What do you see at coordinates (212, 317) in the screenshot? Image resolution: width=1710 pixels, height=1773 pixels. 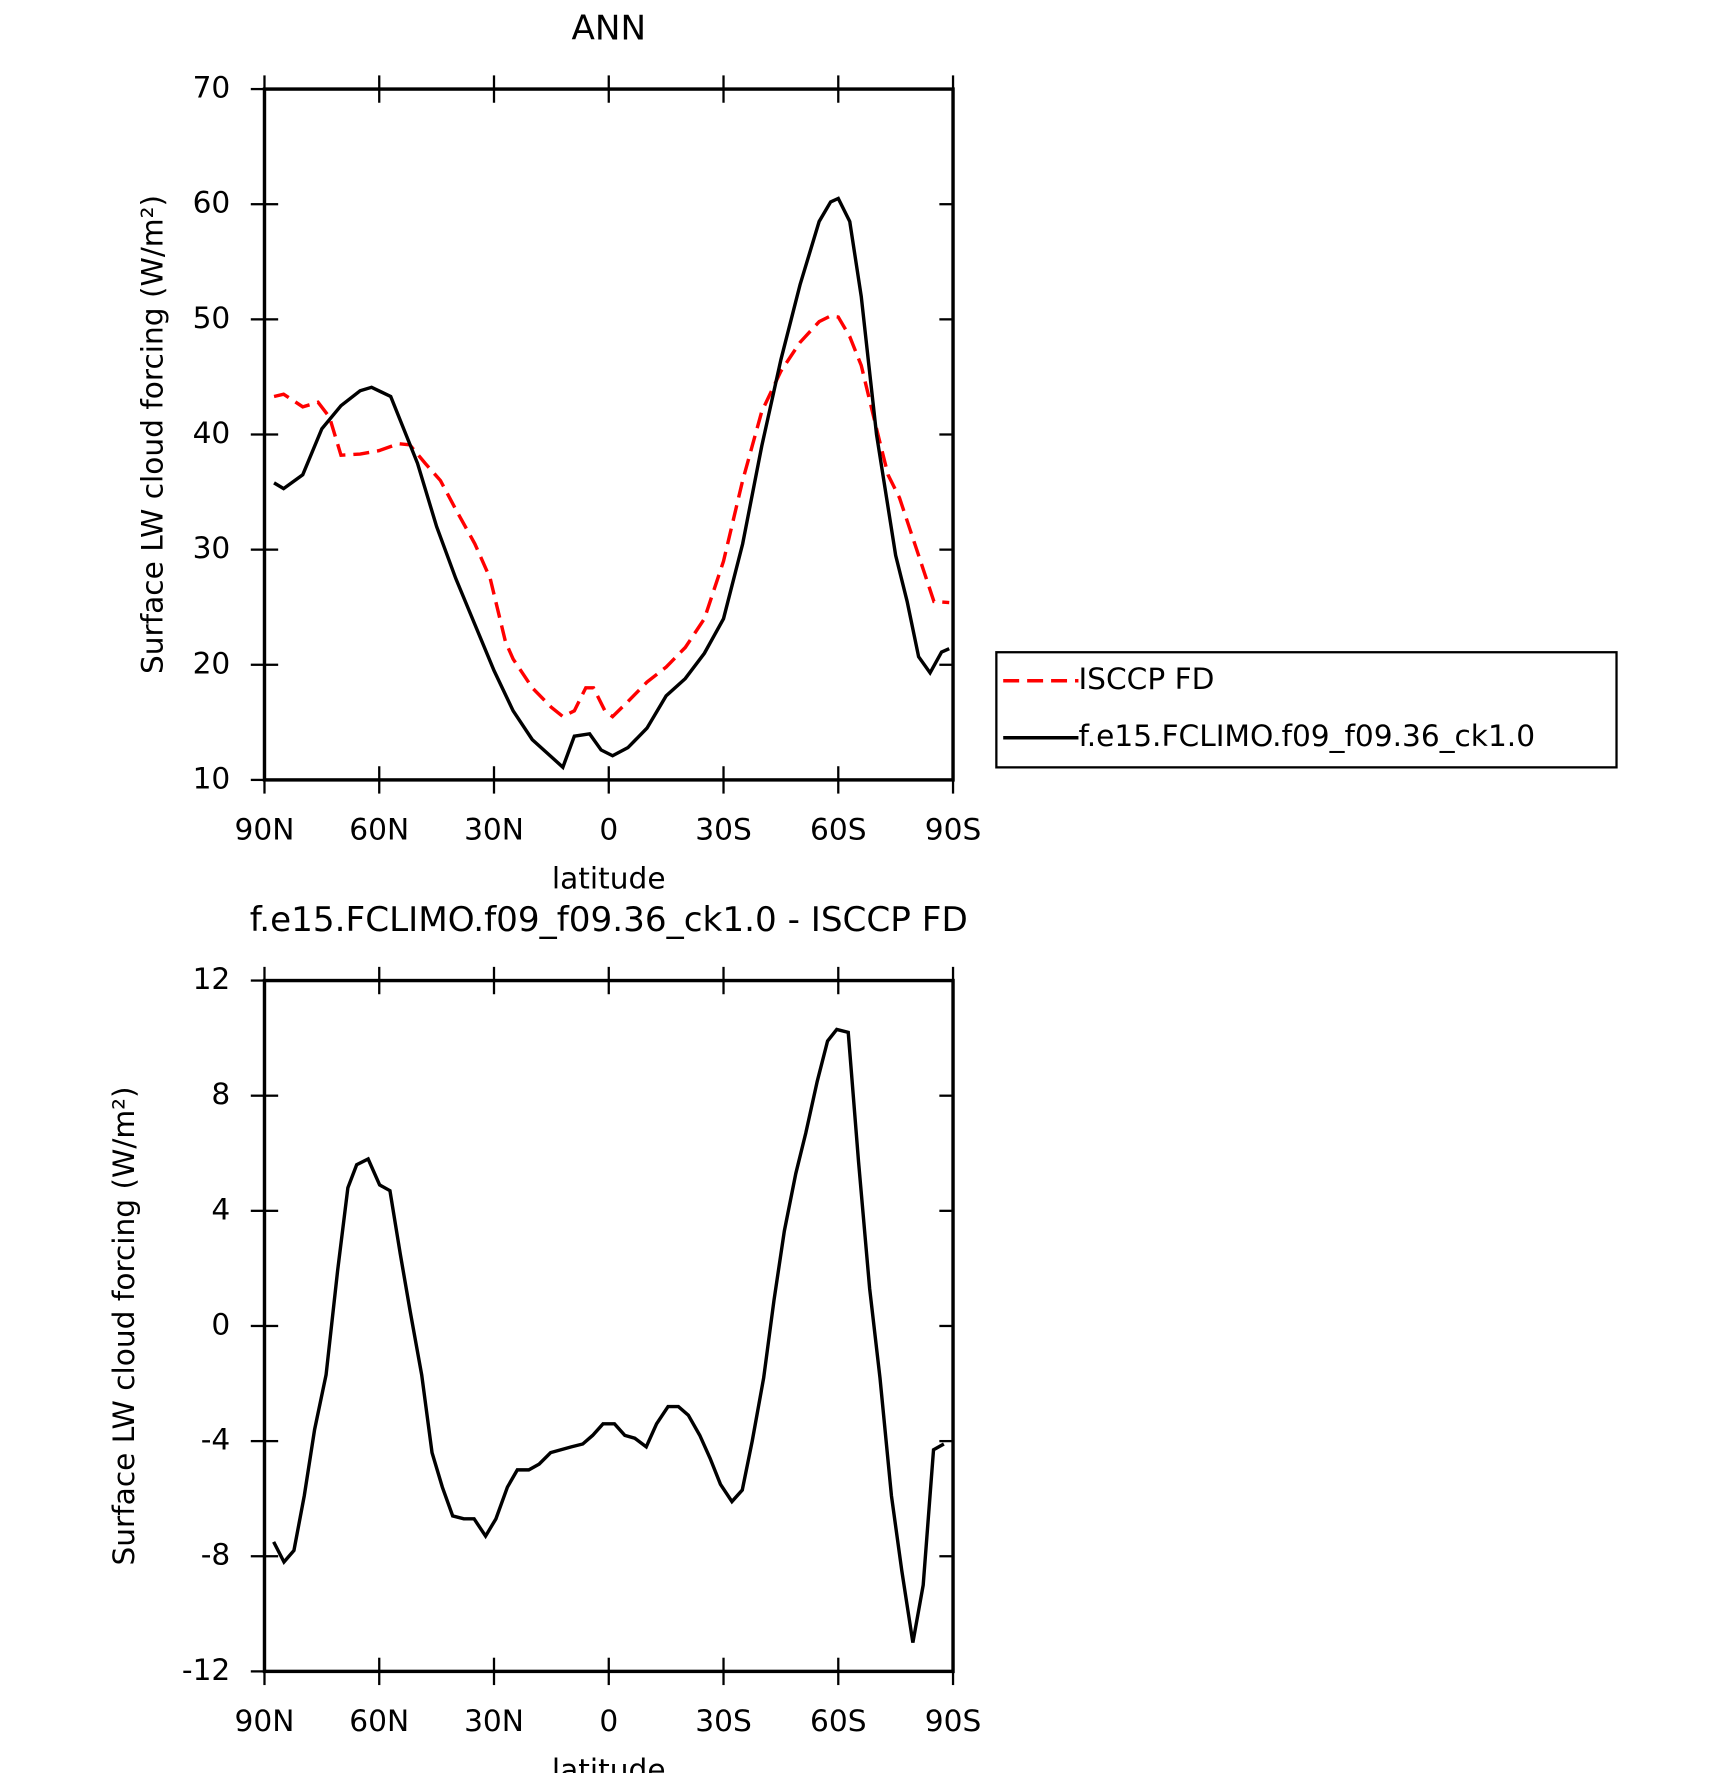 I see `y-tick-label: 50` at bounding box center [212, 317].